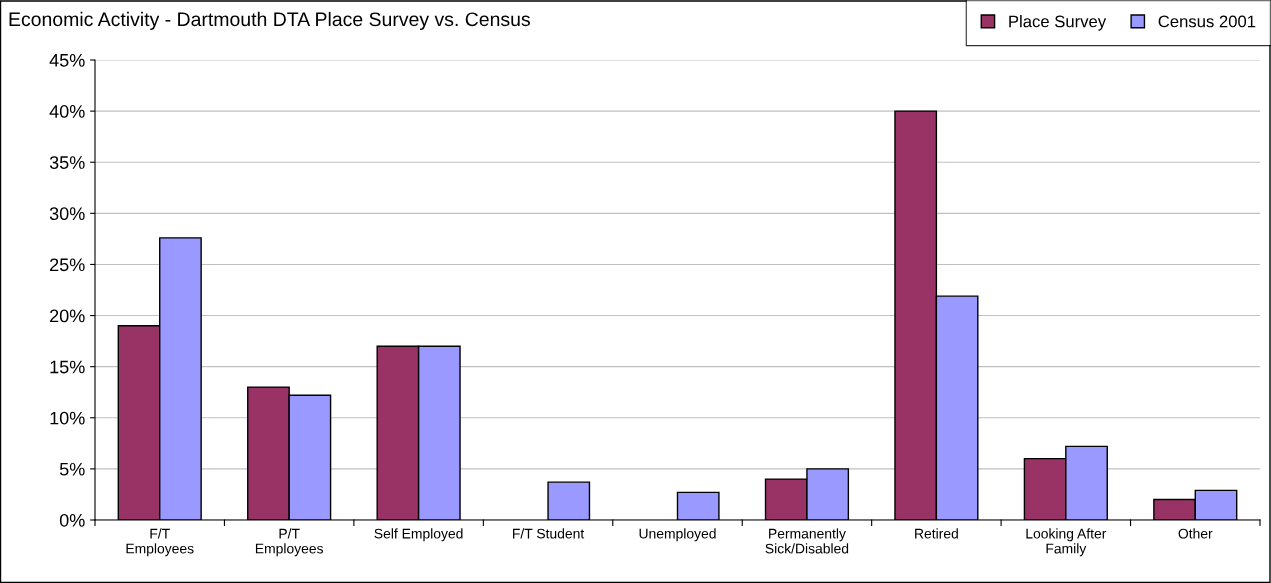 The image size is (1271, 583). Describe the element at coordinates (1195, 533) in the screenshot. I see `x-tick-label: Other` at that location.